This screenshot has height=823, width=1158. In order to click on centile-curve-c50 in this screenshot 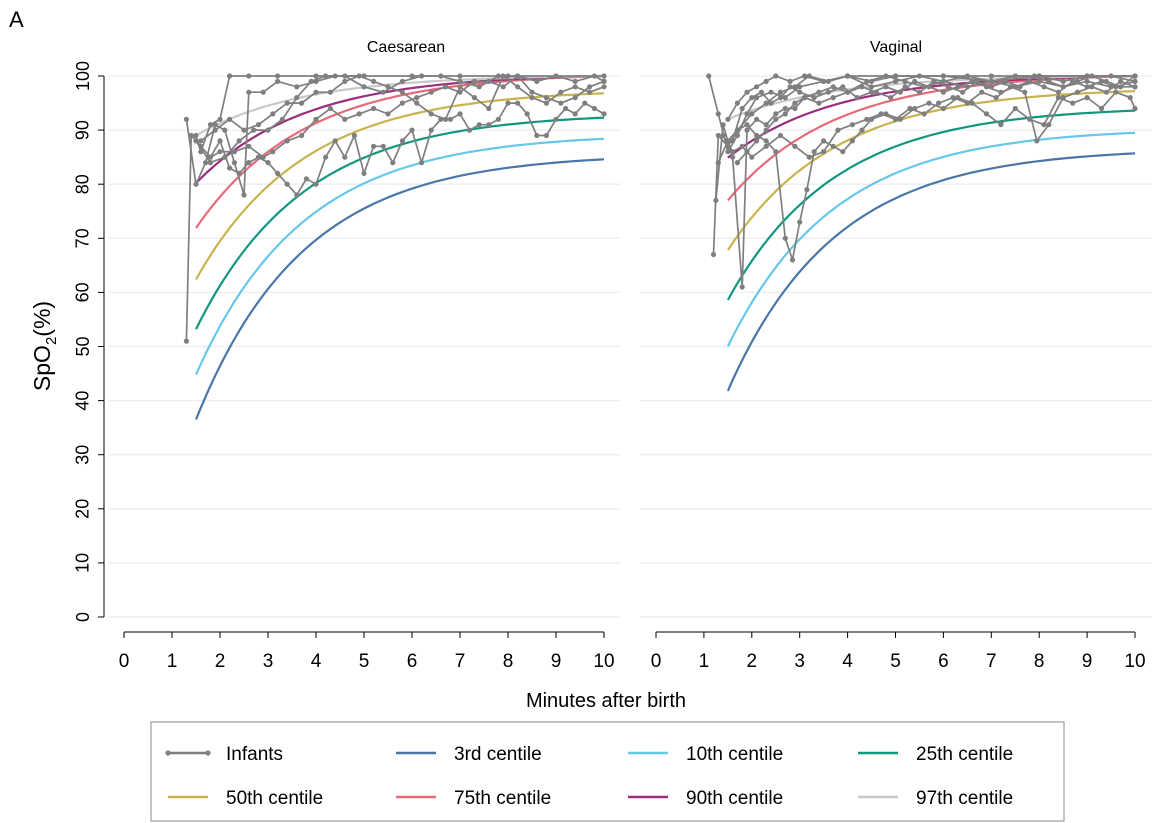, I will do `click(931, 170)`.